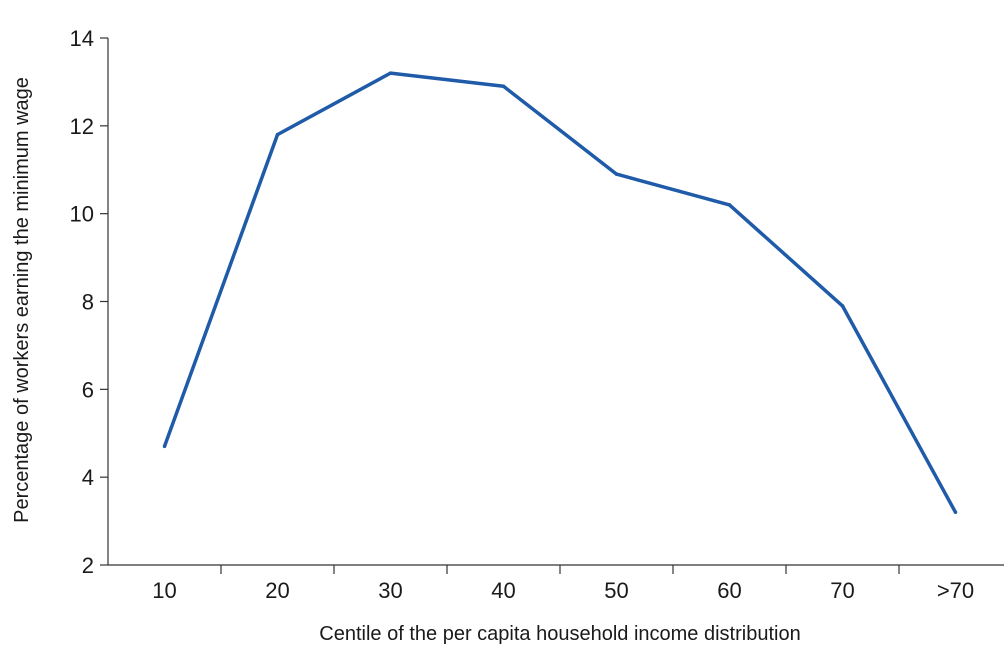  Describe the element at coordinates (390, 590) in the screenshot. I see `x-tick-label: 30` at that location.